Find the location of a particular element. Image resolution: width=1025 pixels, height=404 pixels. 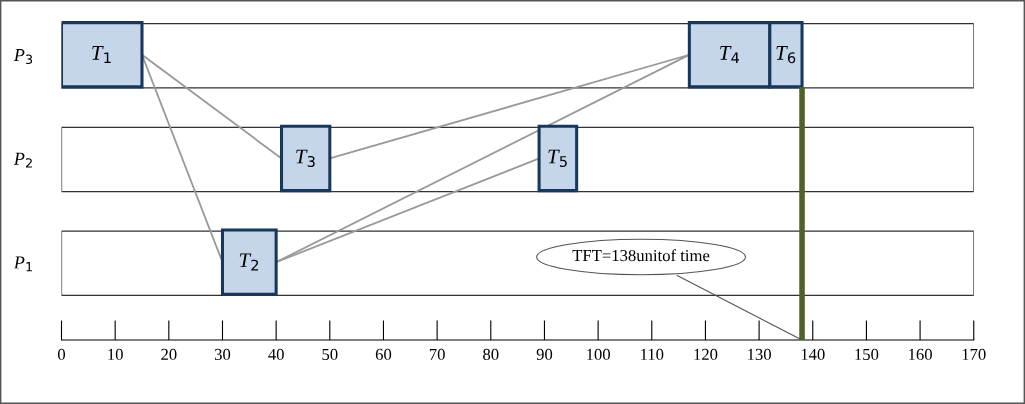

series-label: T$_{5}$ is located at coordinates (557, 158).